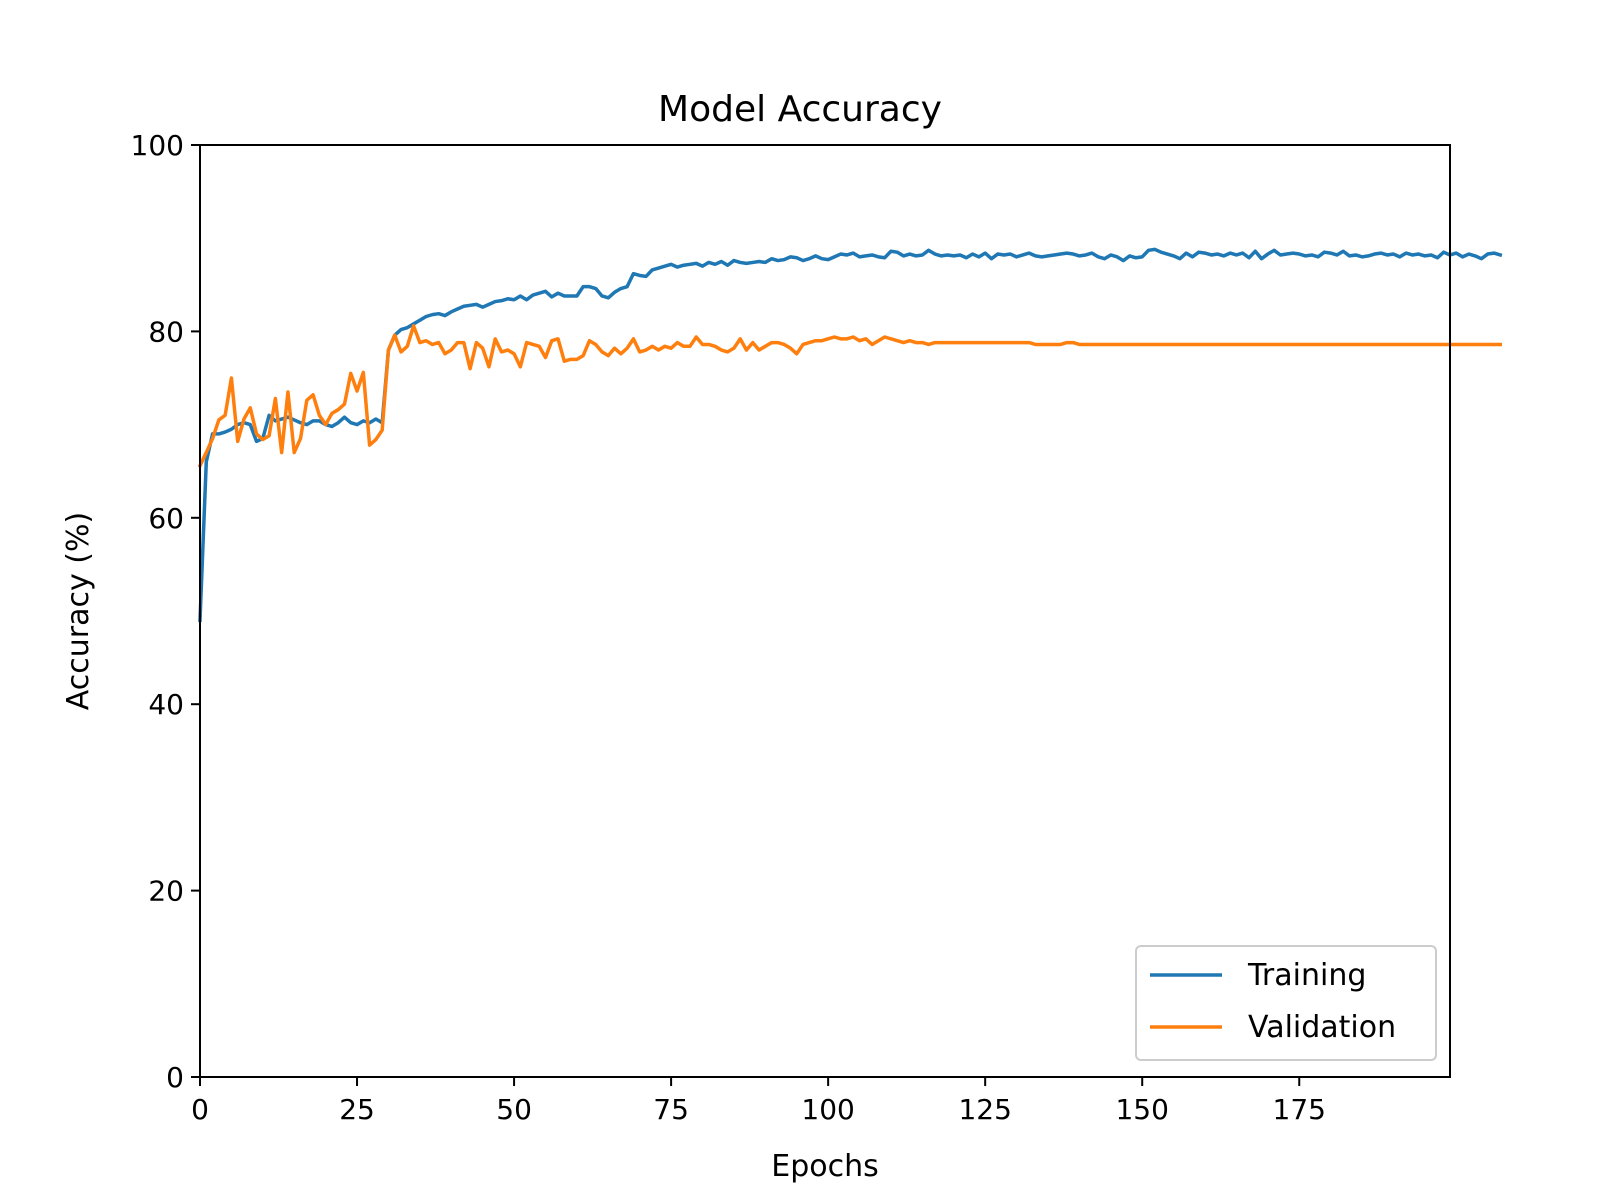  Describe the element at coordinates (1299, 1109) in the screenshot. I see `x-tick-label: 175` at that location.